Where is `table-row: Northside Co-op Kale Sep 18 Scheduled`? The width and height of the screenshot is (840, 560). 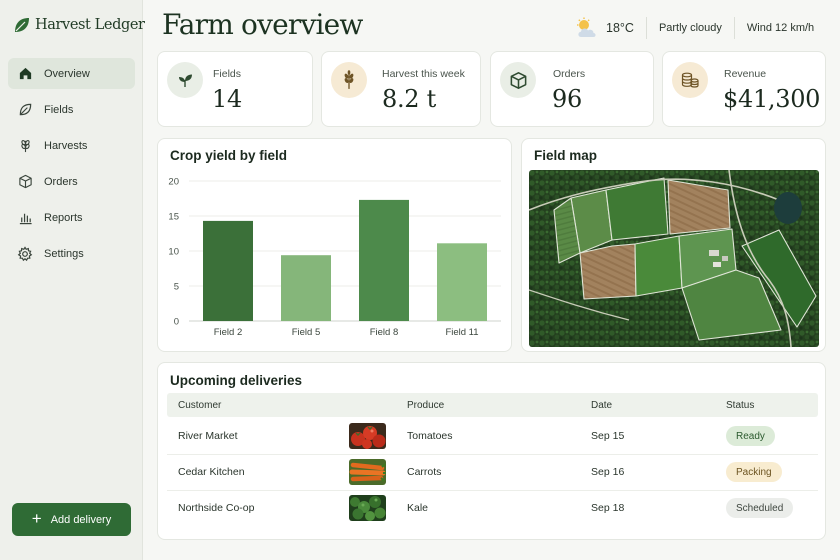
table-row: Northside Co-op Kale Sep 18 Scheduled is located at coordinates (492, 509).